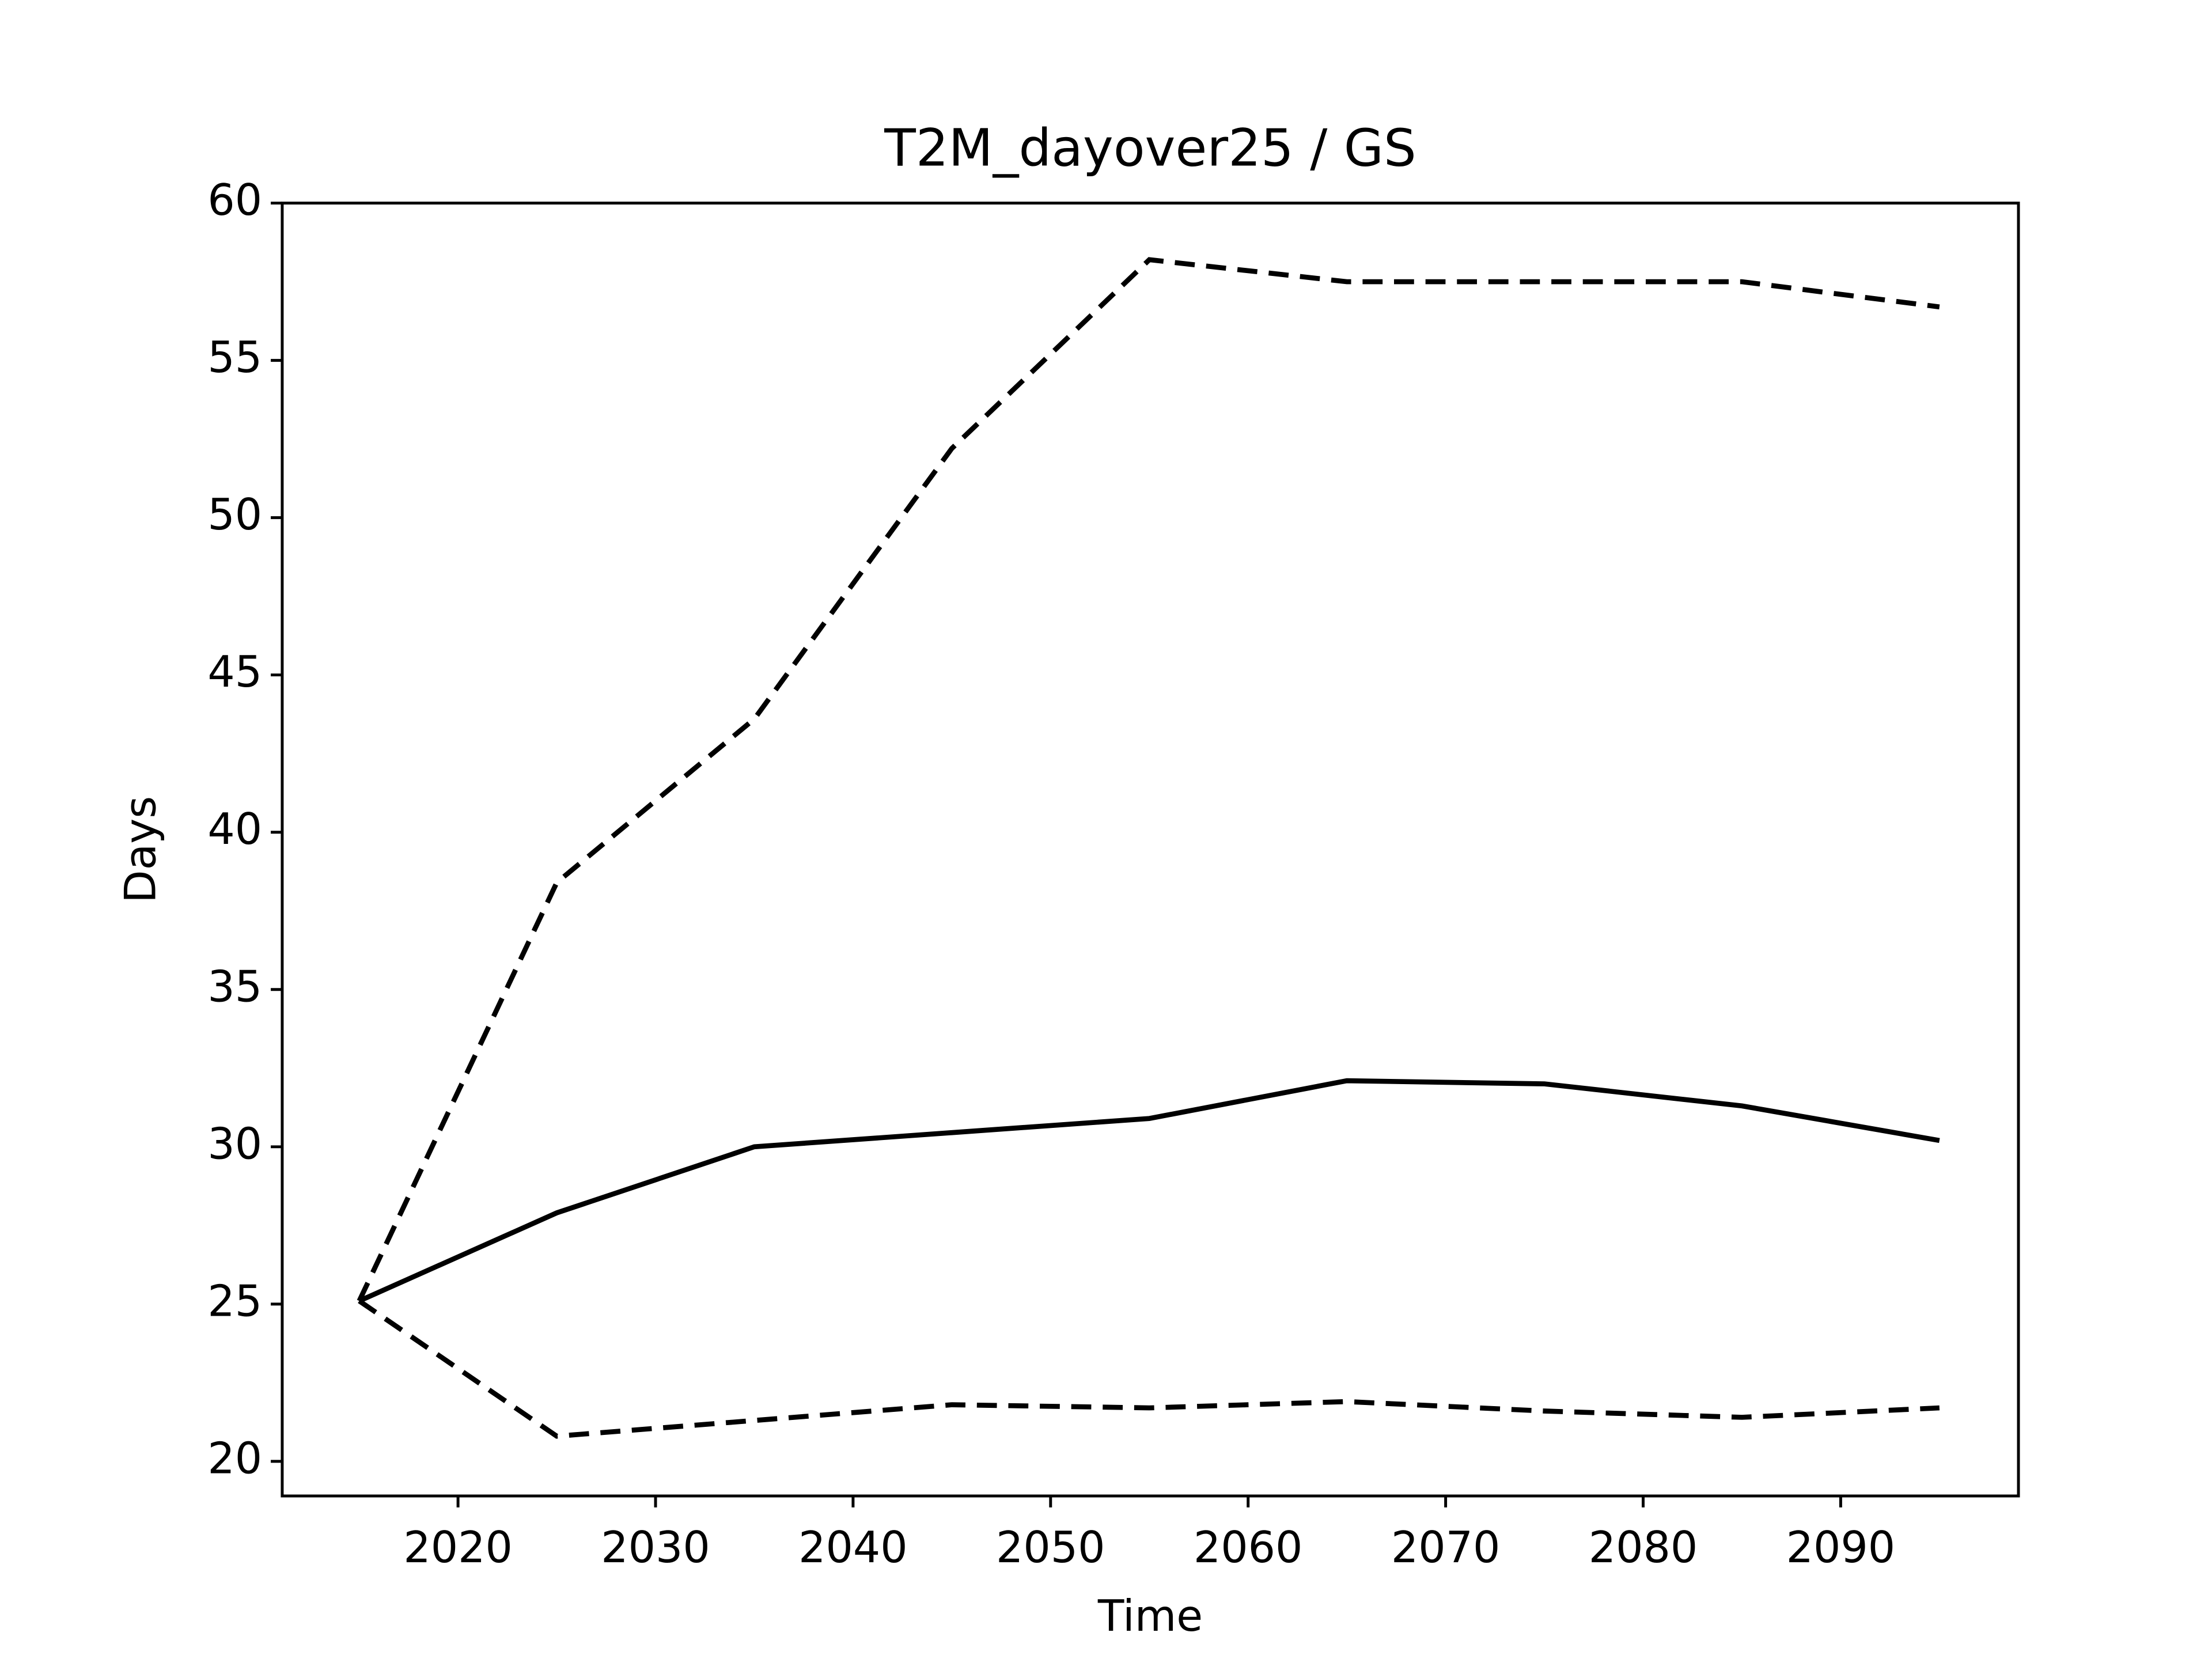 The width and height of the screenshot is (2212, 1659). Describe the element at coordinates (234, 829) in the screenshot. I see `y-tick-label: 40` at that location.